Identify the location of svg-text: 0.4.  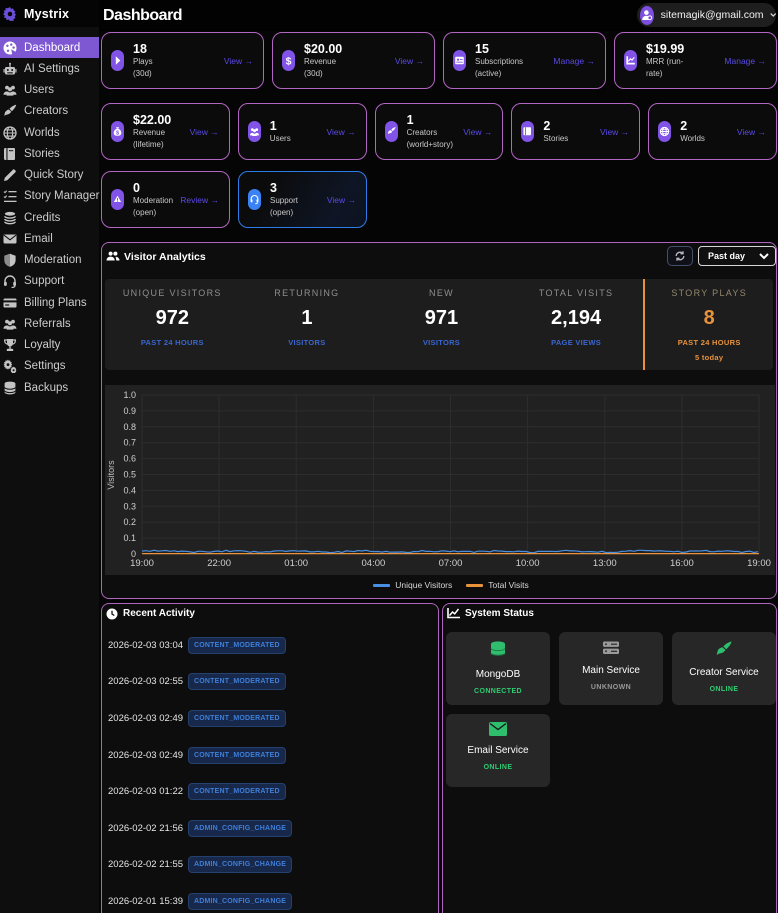
(129, 490).